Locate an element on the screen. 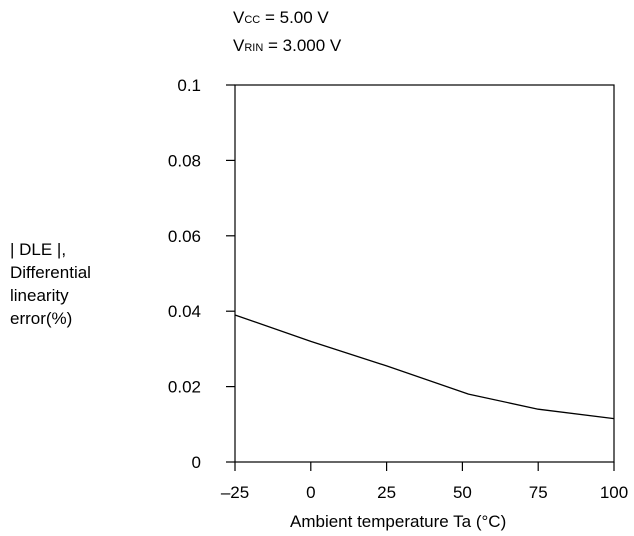  y-tick-label: 0.1 is located at coordinates (189, 85).